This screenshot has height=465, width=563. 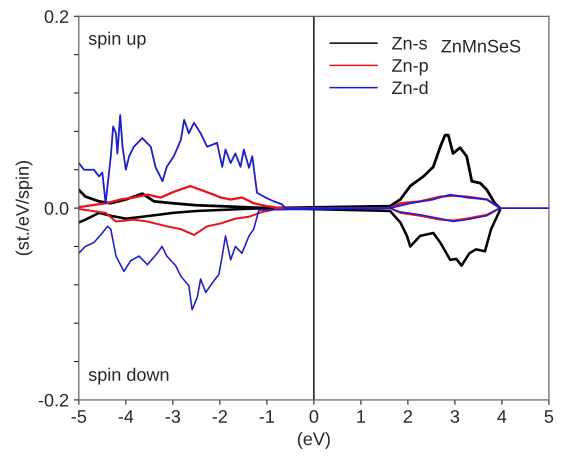 I want to click on legend-label: Zn-d, so click(x=410, y=87).